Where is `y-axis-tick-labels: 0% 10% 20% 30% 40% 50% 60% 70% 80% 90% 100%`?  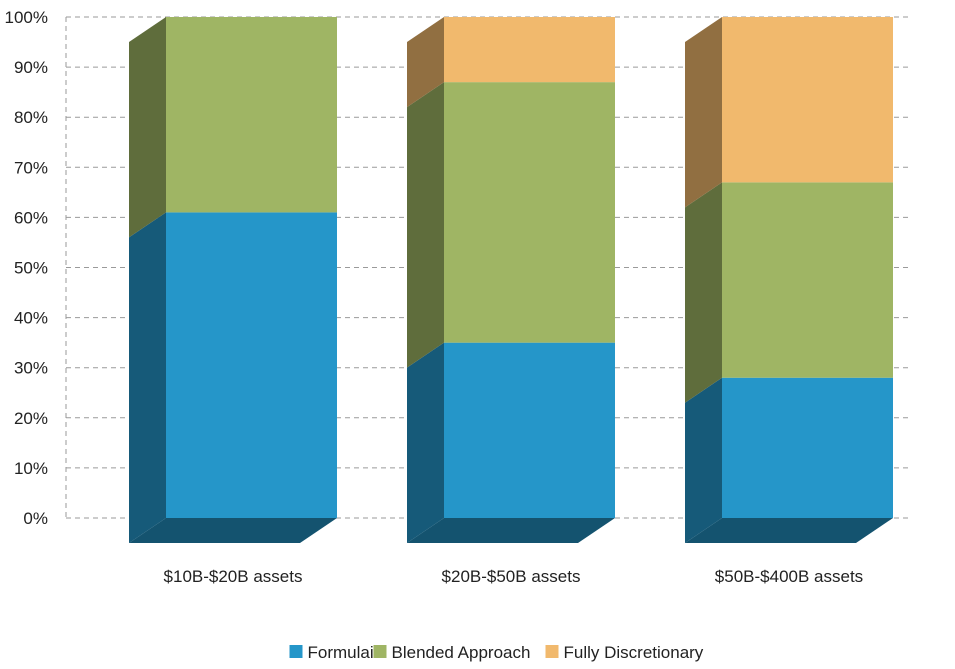
y-axis-tick-labels: 0% 10% 20% 30% 40% 50% 60% 70% 80% 90% 100% is located at coordinates (26, 268).